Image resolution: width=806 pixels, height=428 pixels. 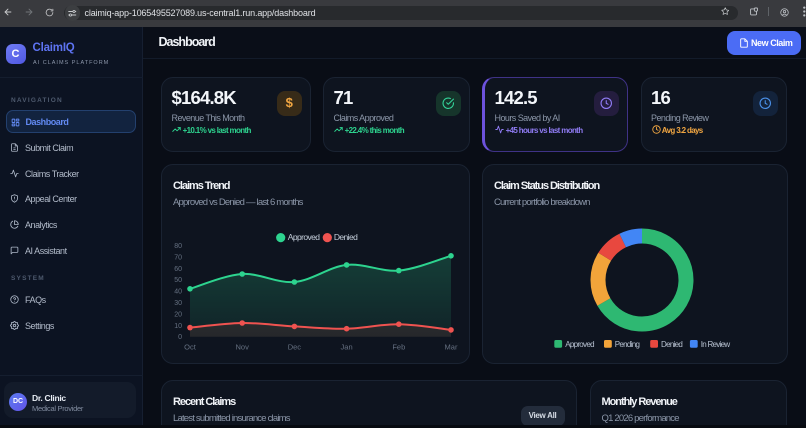 I want to click on svg-text: Jan, so click(x=347, y=347).